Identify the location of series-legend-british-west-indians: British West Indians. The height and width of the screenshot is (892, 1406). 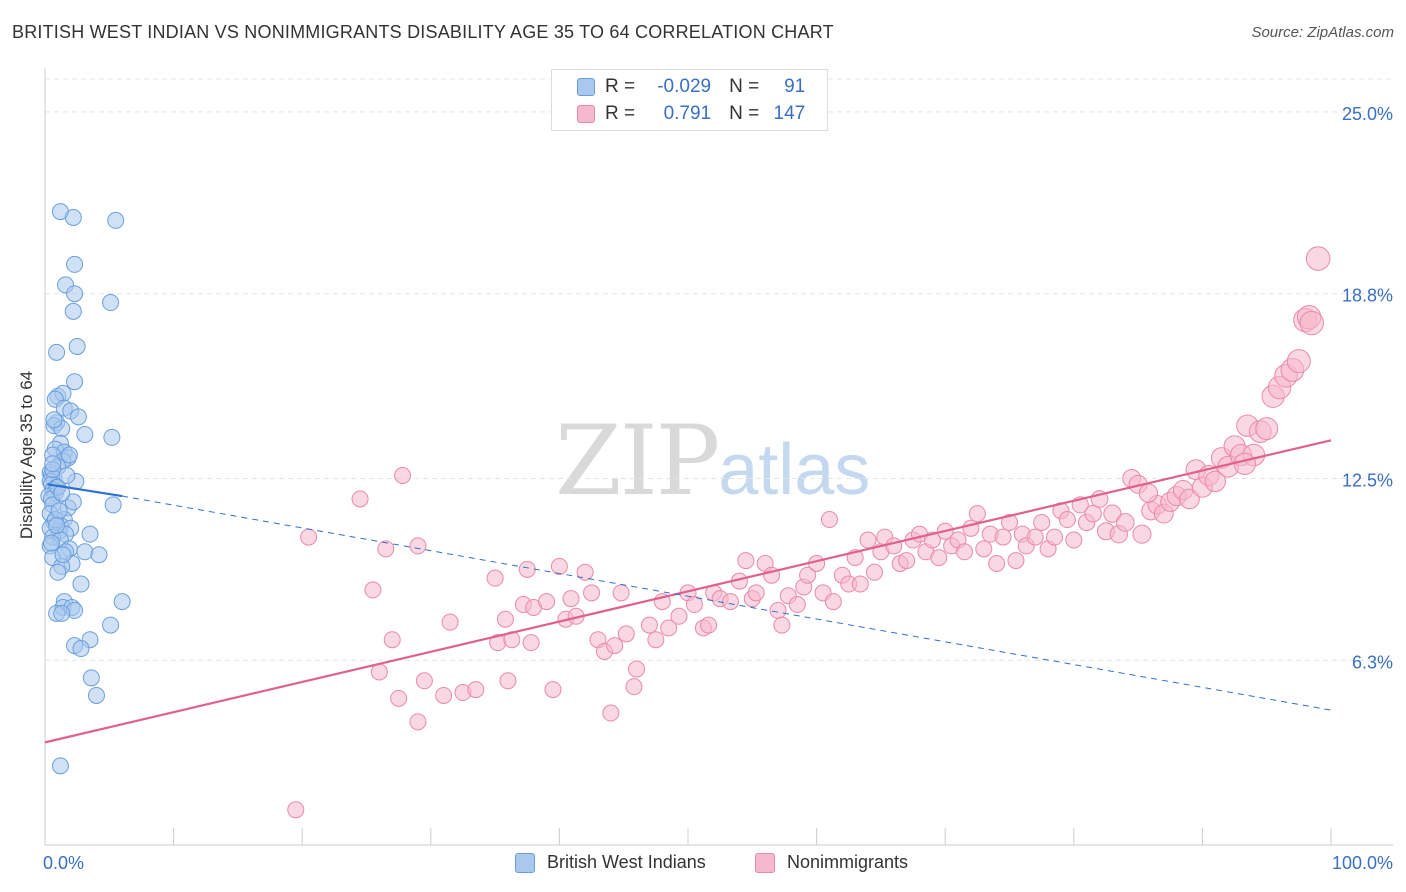
(610, 862).